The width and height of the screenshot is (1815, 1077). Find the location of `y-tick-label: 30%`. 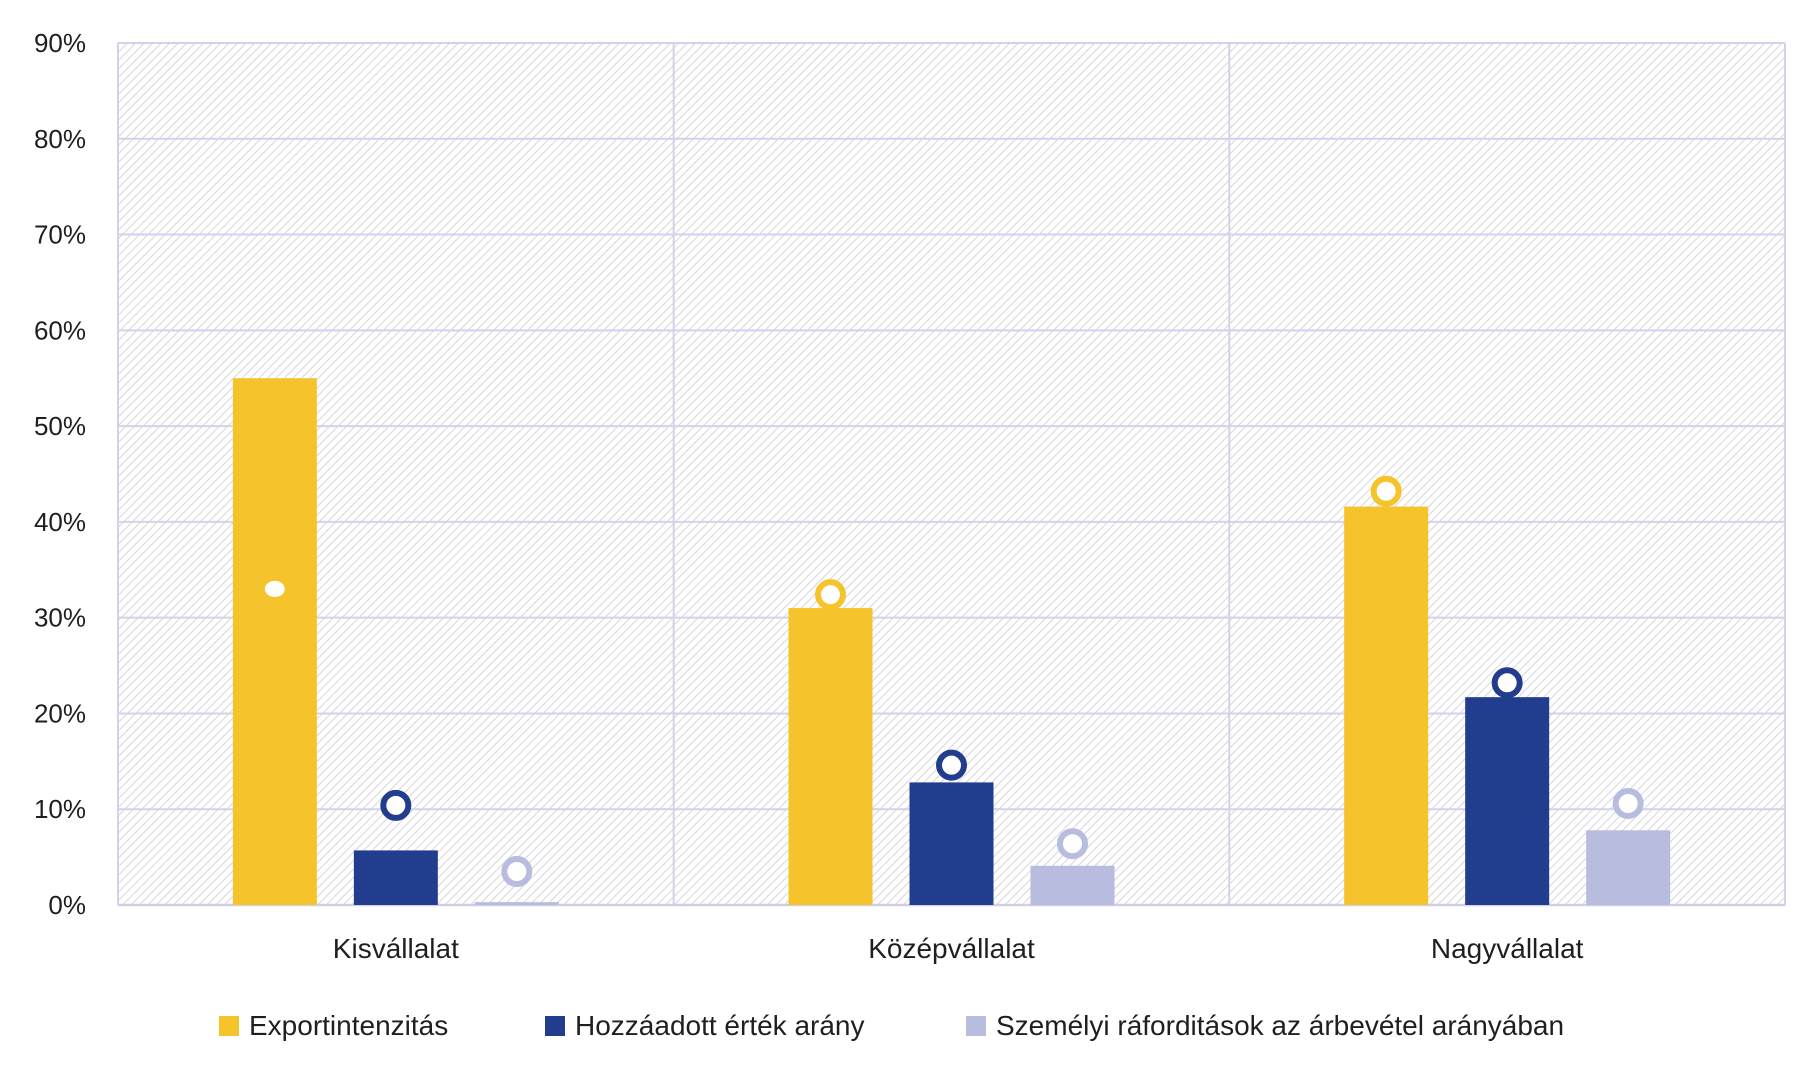

y-tick-label: 30% is located at coordinates (60, 618).